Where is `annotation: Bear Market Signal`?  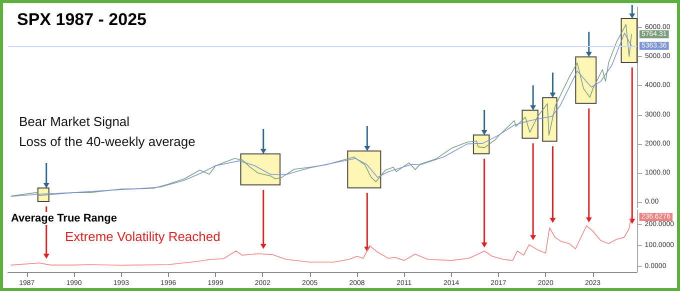 annotation: Bear Market Signal is located at coordinates (74, 121).